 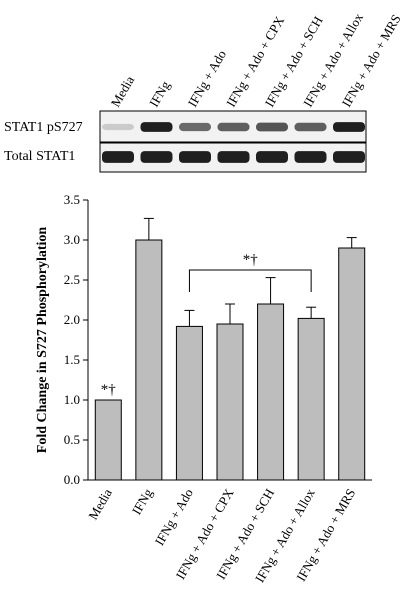 I want to click on y-tick-label: 3.5, so click(x=72, y=199).